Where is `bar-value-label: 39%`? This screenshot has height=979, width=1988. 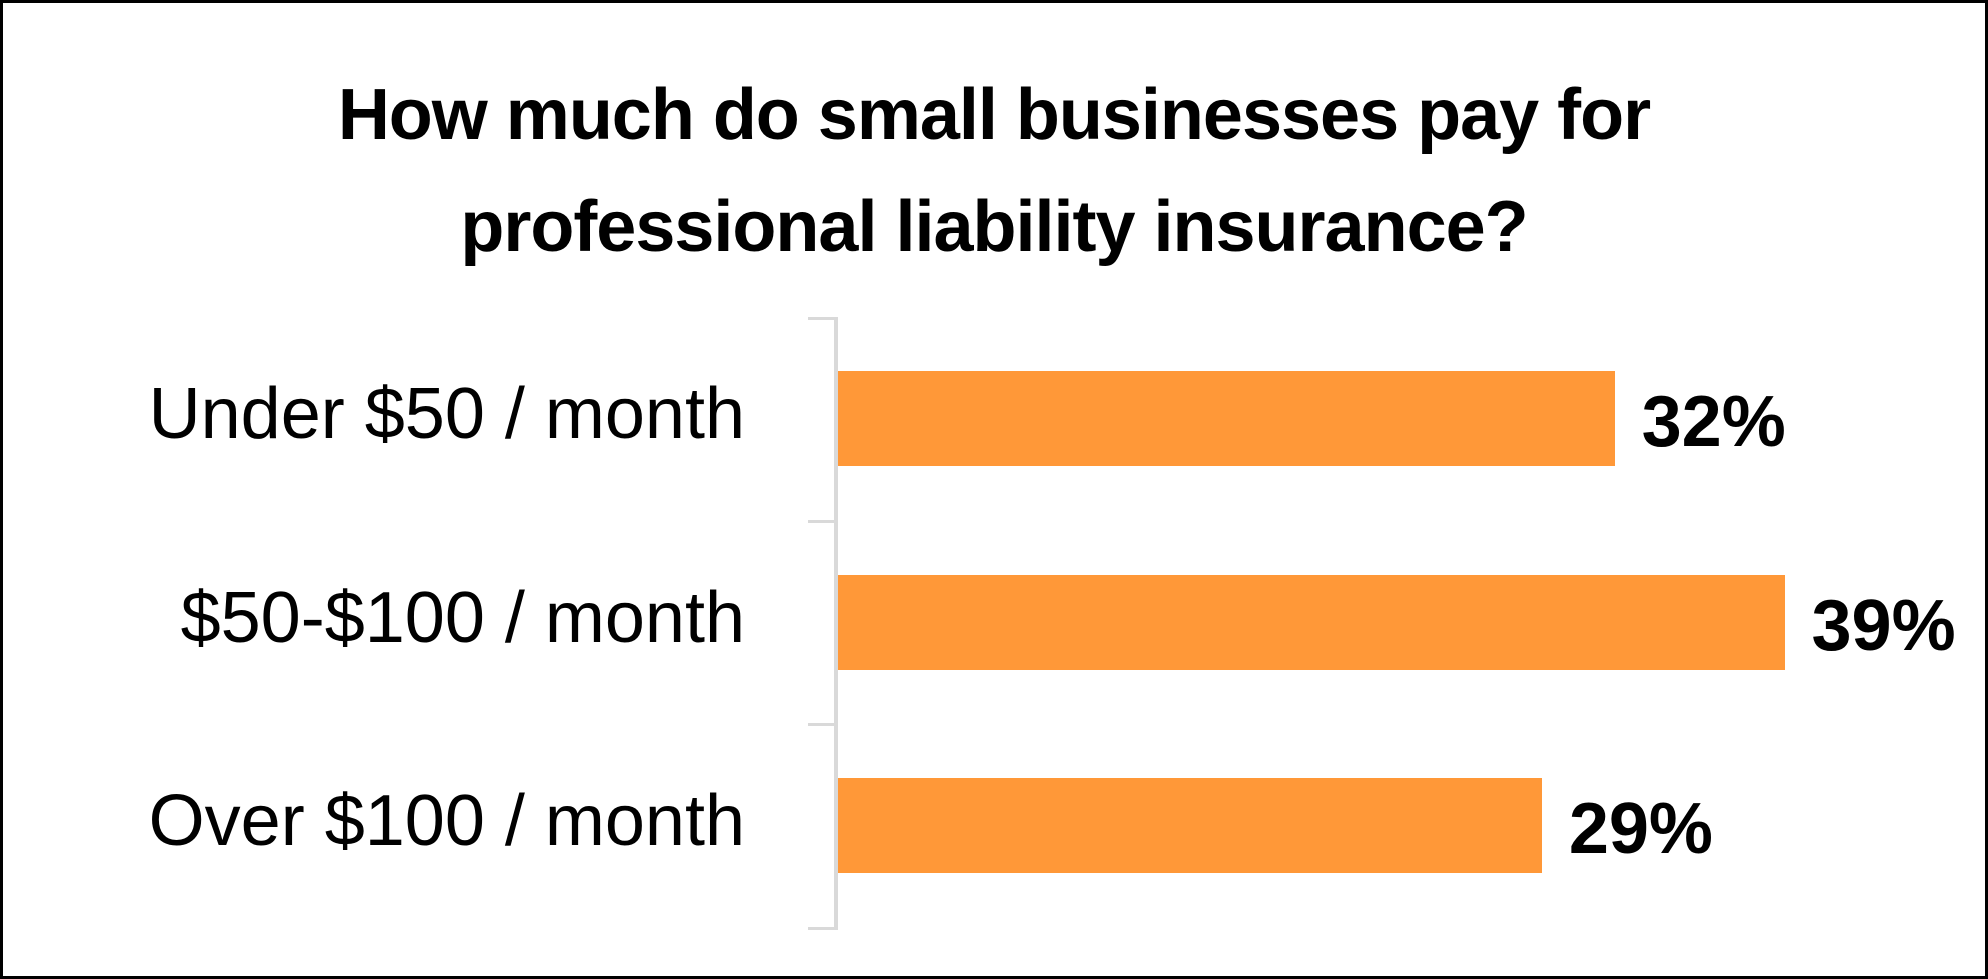
bar-value-label: 39% is located at coordinates (1883, 626).